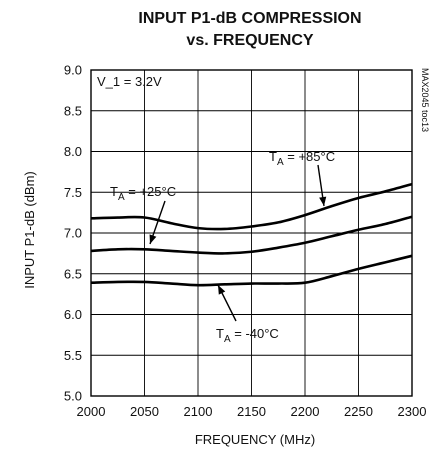 The width and height of the screenshot is (430, 459). Describe the element at coordinates (198, 411) in the screenshot. I see `x-tick-label: 2100` at that location.